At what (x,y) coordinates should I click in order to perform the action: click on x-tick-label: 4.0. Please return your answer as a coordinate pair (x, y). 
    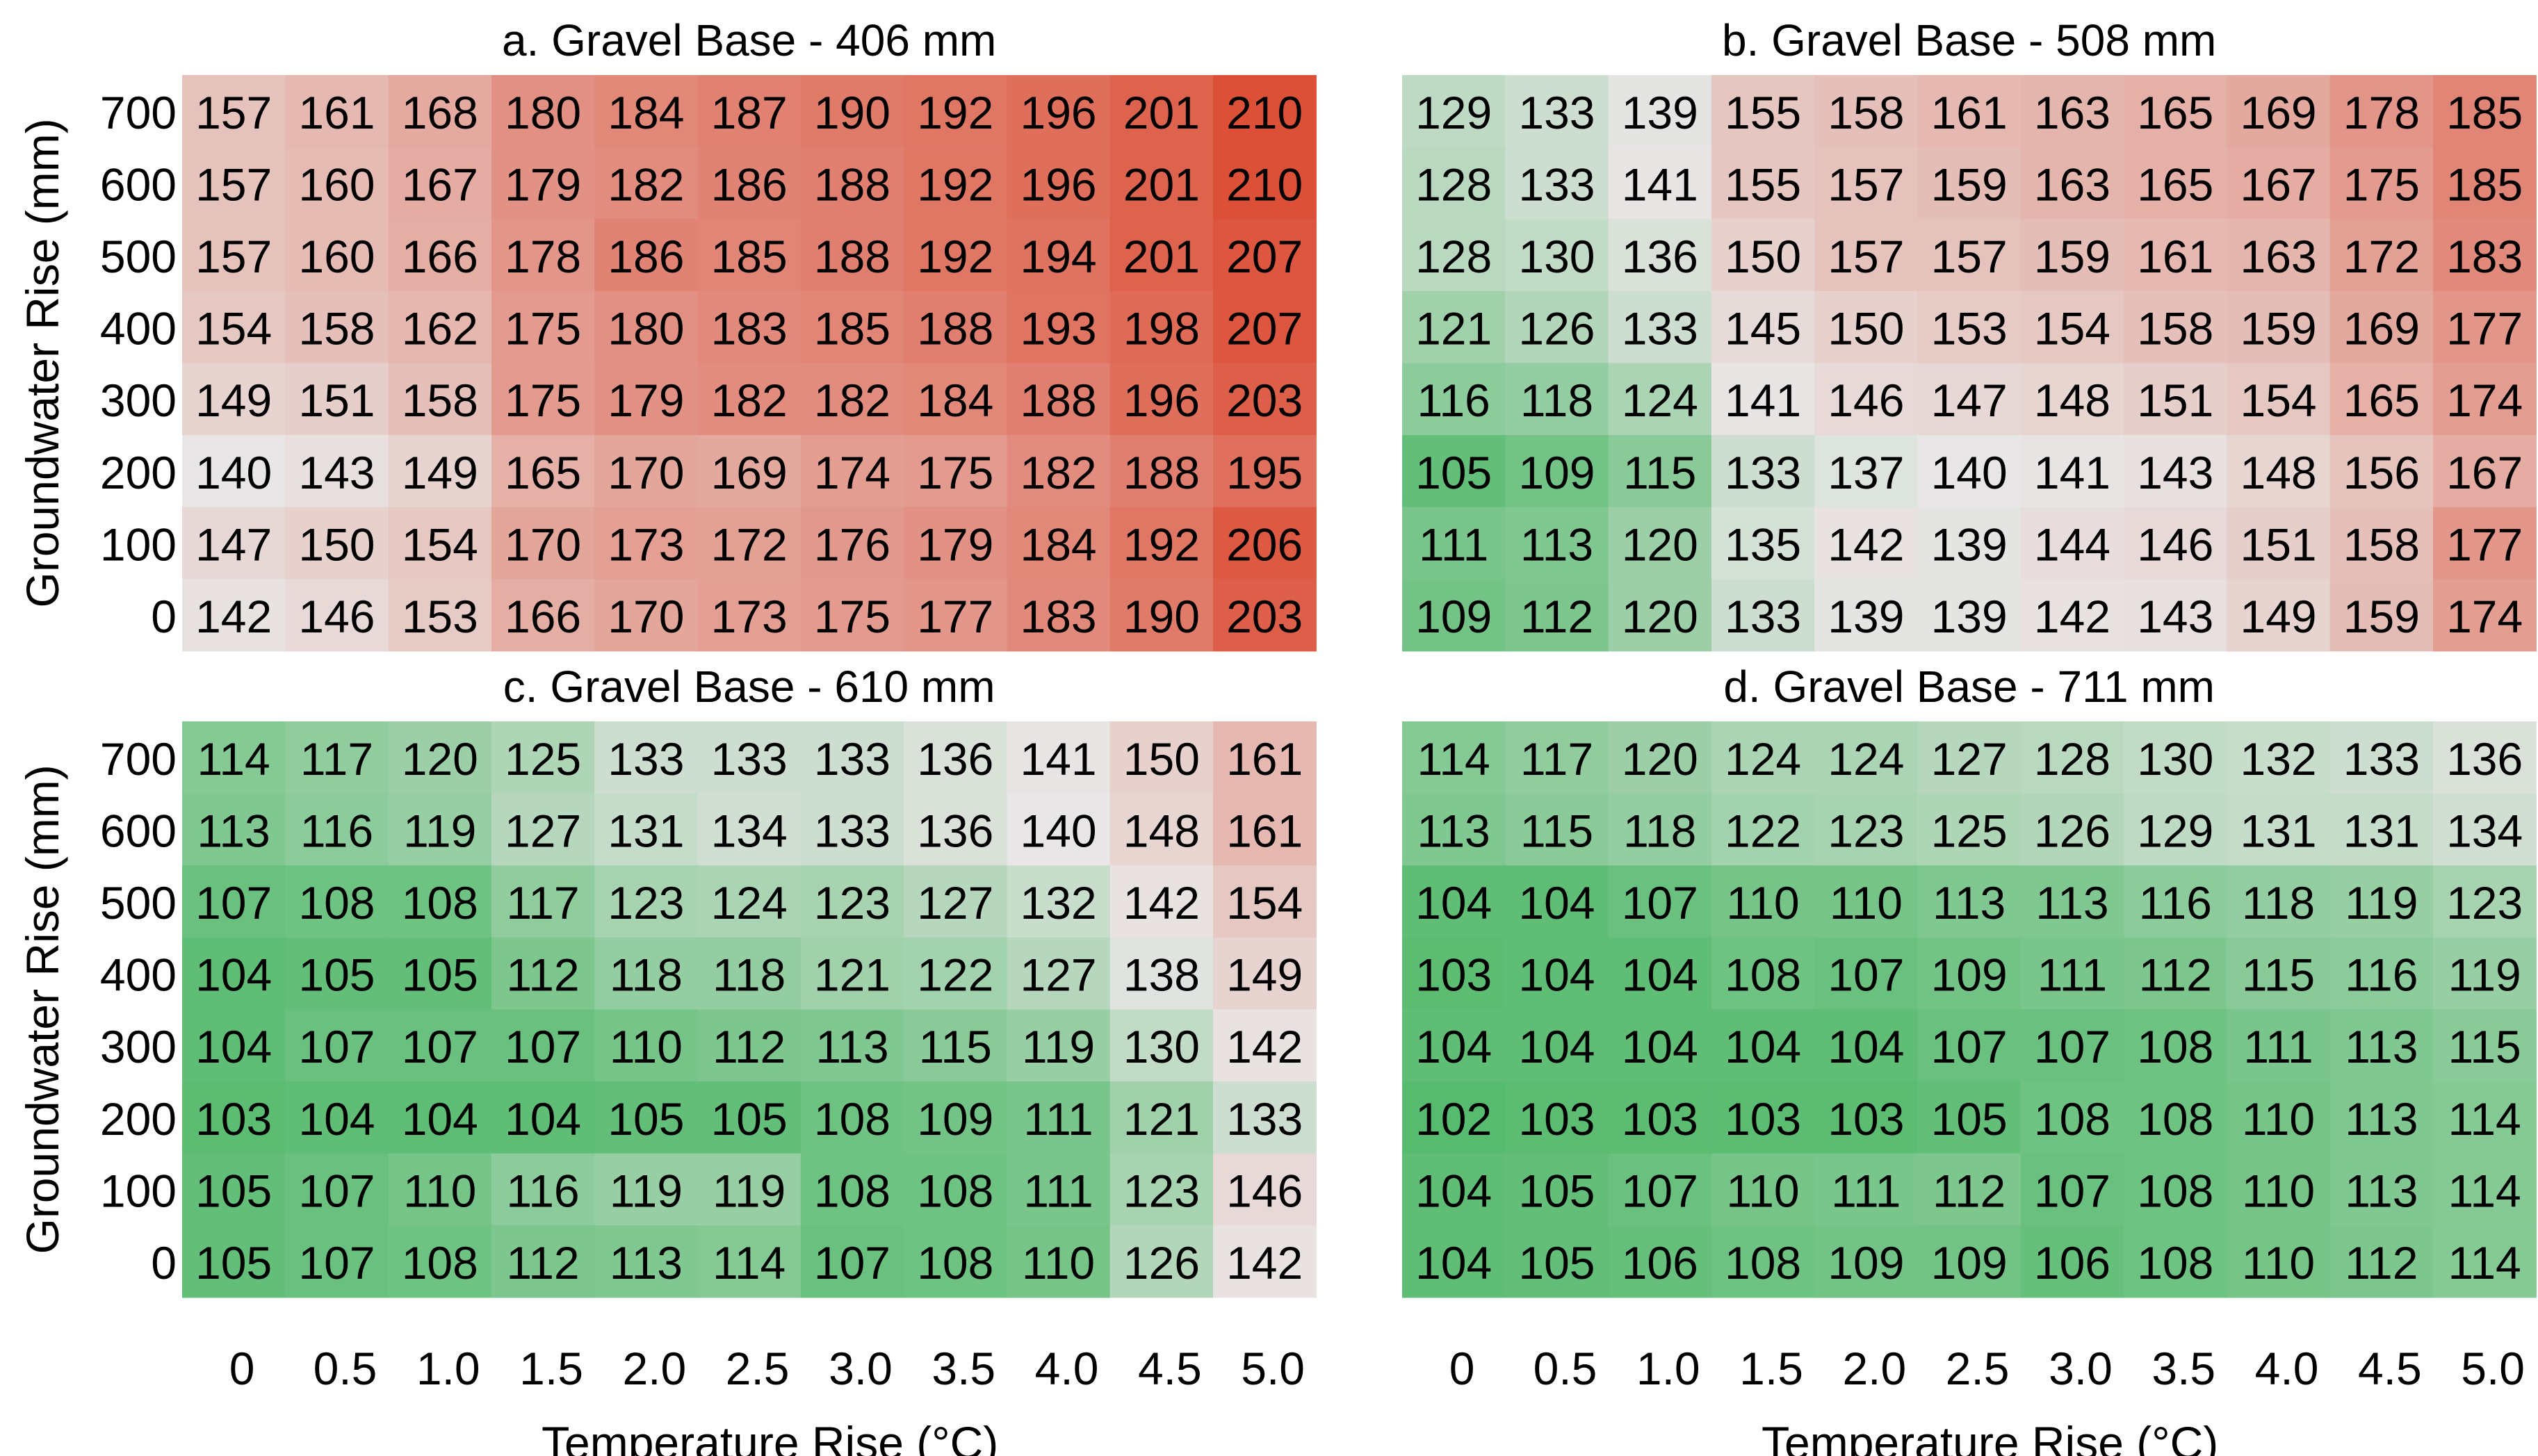
    Looking at the image, I should click on (2287, 1368).